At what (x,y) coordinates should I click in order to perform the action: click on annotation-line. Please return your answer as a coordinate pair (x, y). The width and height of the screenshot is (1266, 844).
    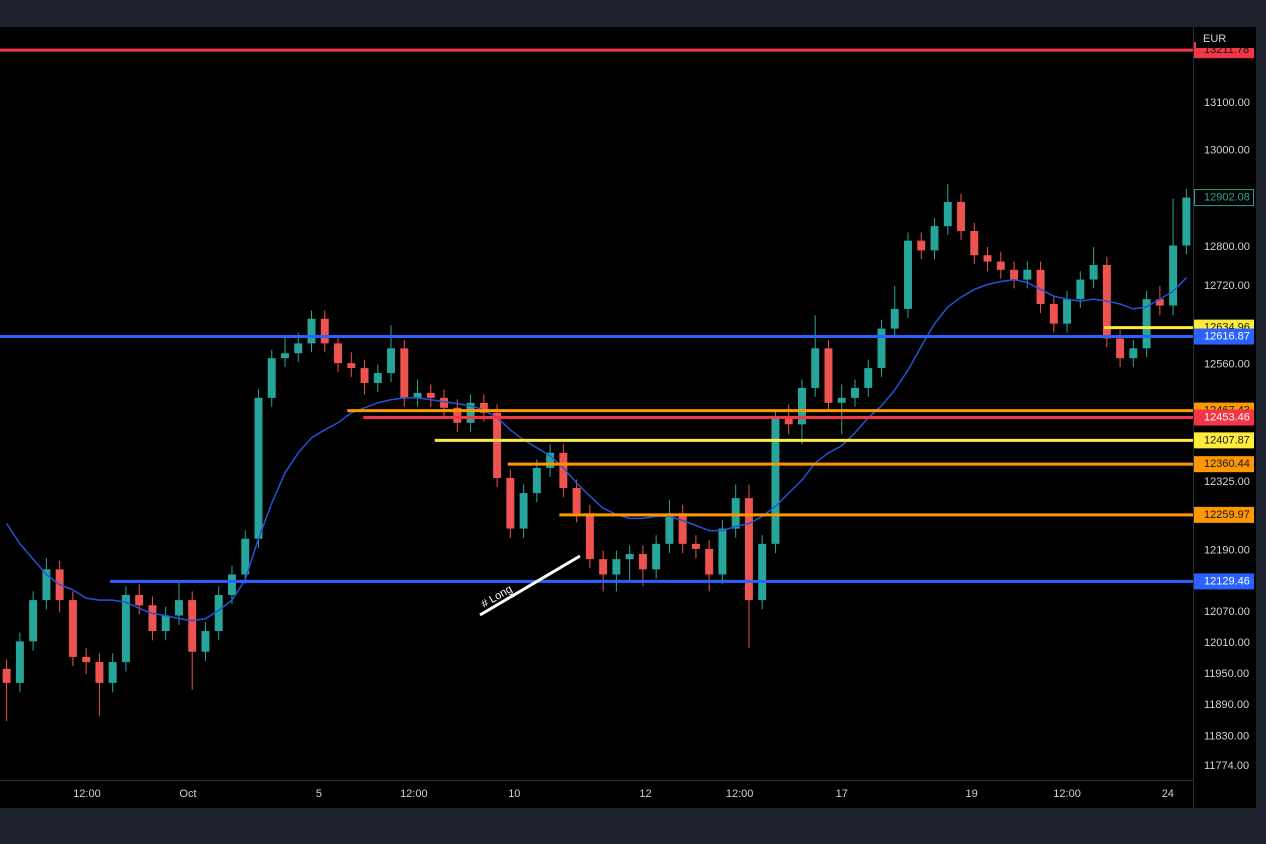
    Looking at the image, I should click on (530, 585).